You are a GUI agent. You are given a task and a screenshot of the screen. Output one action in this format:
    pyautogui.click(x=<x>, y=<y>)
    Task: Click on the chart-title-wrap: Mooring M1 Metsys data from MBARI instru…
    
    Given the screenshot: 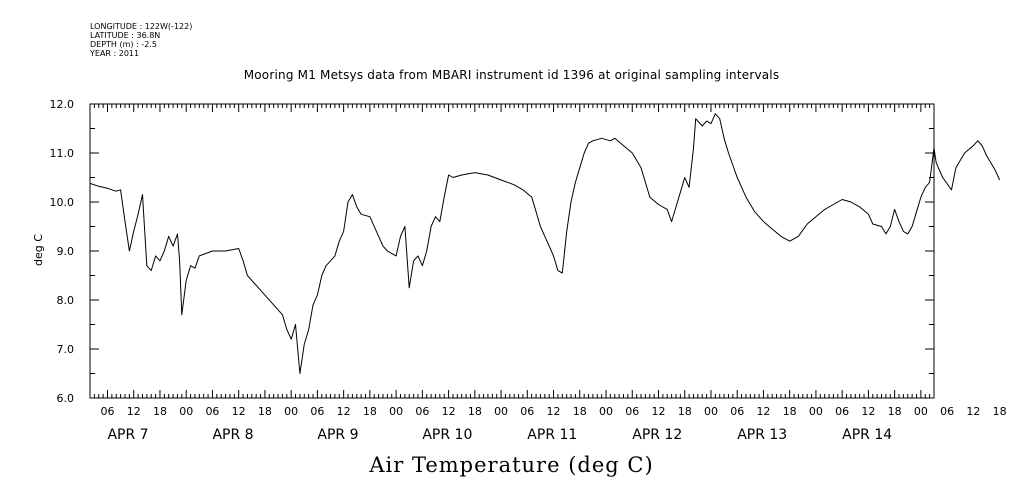 What is the action you would take?
    pyautogui.click(x=504, y=75)
    